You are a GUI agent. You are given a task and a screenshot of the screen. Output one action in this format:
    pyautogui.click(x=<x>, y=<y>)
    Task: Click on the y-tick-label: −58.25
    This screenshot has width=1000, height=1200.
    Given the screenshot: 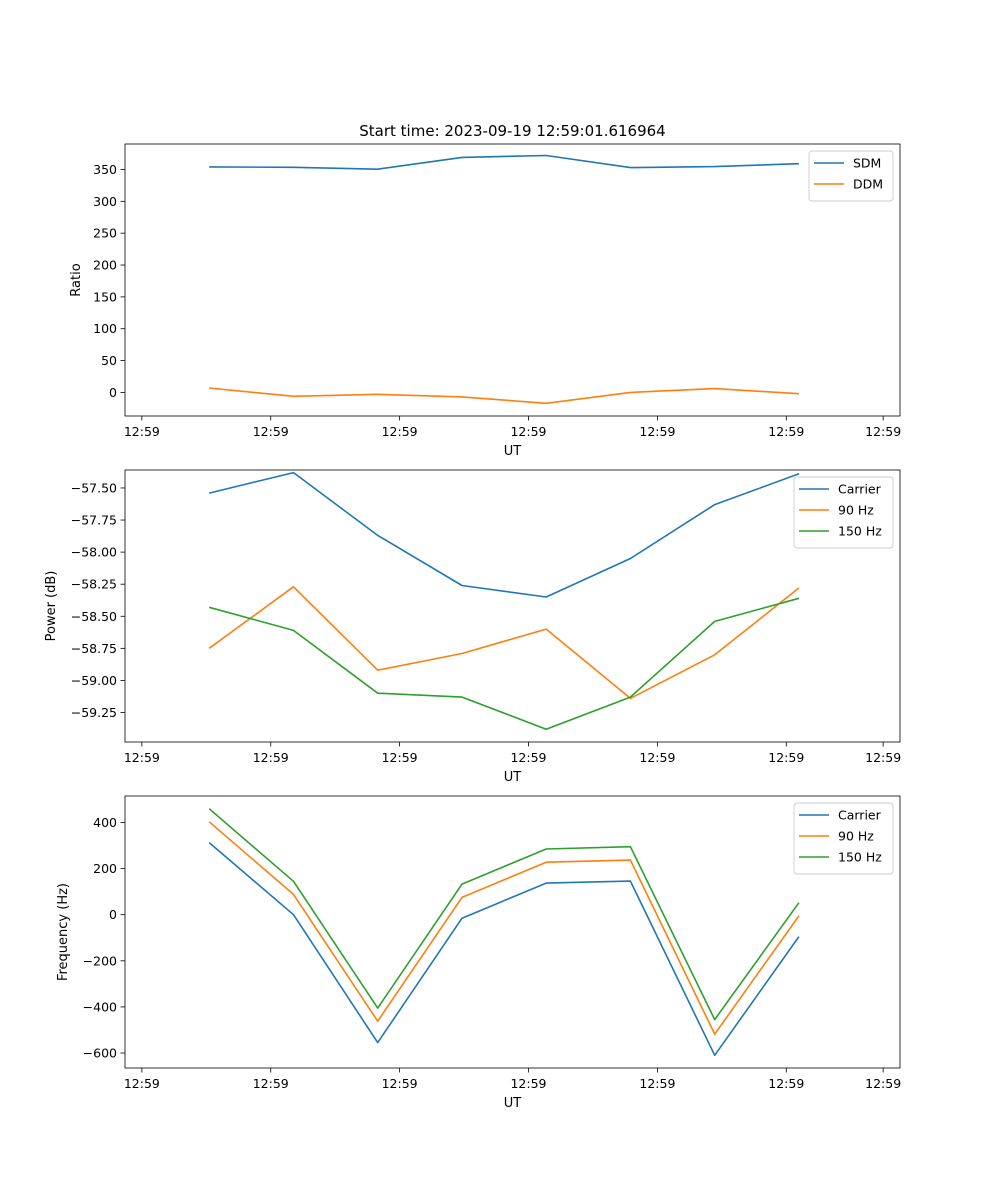 What is the action you would take?
    pyautogui.click(x=94, y=584)
    